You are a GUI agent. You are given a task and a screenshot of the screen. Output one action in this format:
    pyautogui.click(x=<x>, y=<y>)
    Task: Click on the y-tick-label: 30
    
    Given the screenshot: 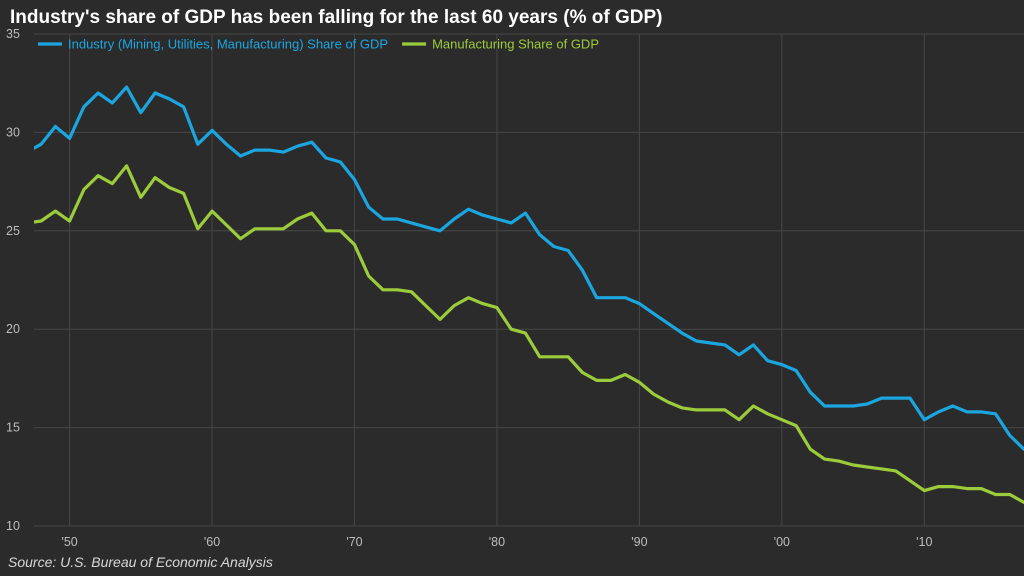 What is the action you would take?
    pyautogui.click(x=13, y=132)
    